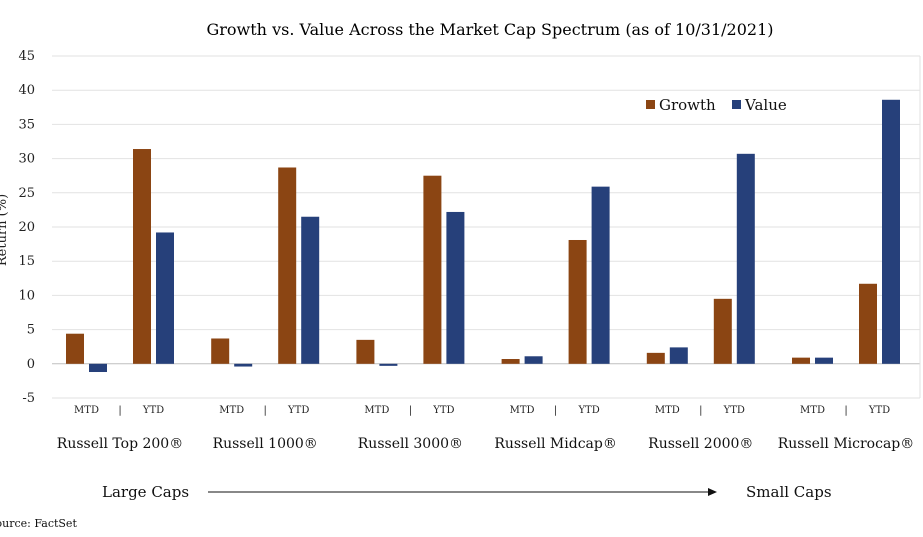 Image resolution: width=923 pixels, height=537 pixels. Describe the element at coordinates (26, 90) in the screenshot. I see `y-tick-label: 40` at that location.